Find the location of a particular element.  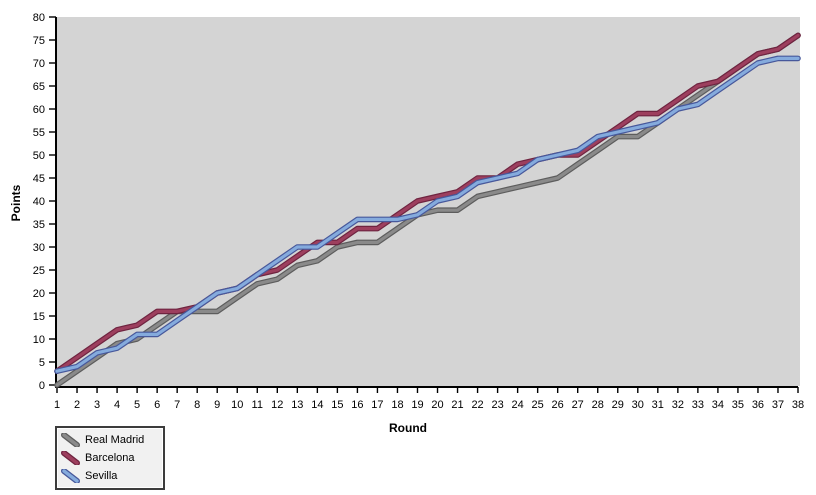

legend-item: Barcelona is located at coordinates (107, 458).